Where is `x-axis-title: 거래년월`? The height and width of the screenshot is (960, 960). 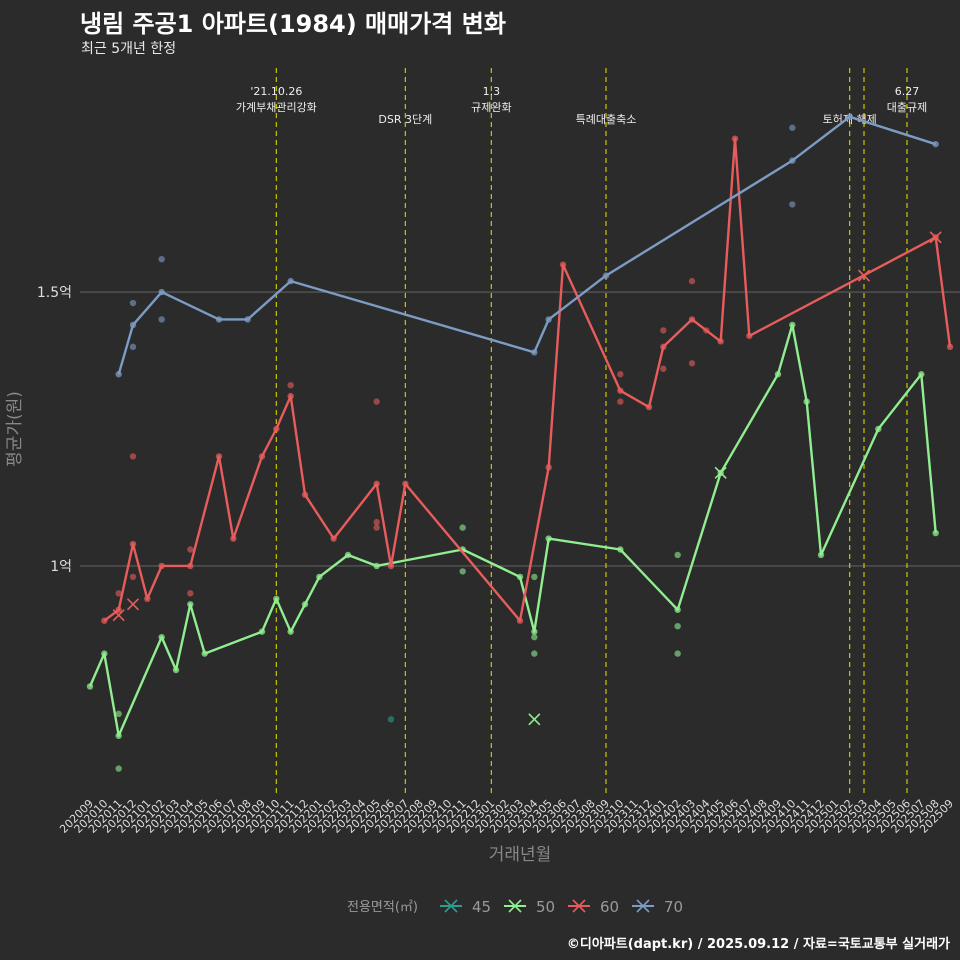
x-axis-title: 거래년월 is located at coordinates (520, 855).